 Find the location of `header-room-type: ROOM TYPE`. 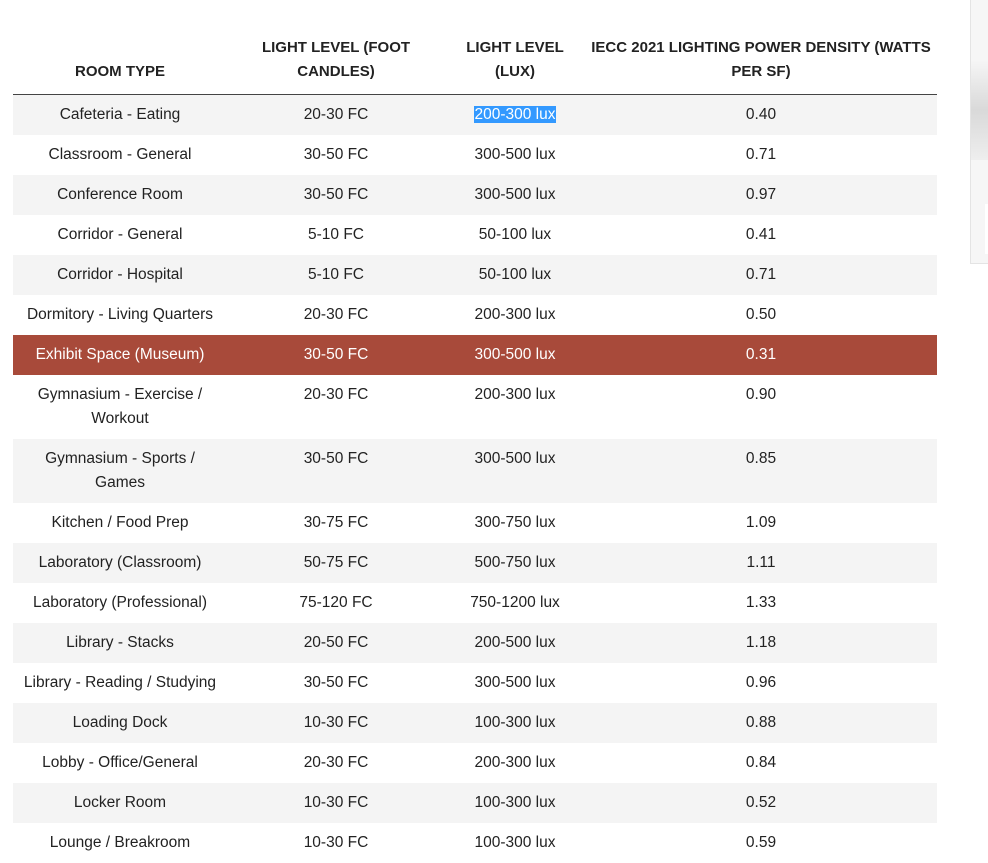

header-room-type: ROOM TYPE is located at coordinates (120, 47).